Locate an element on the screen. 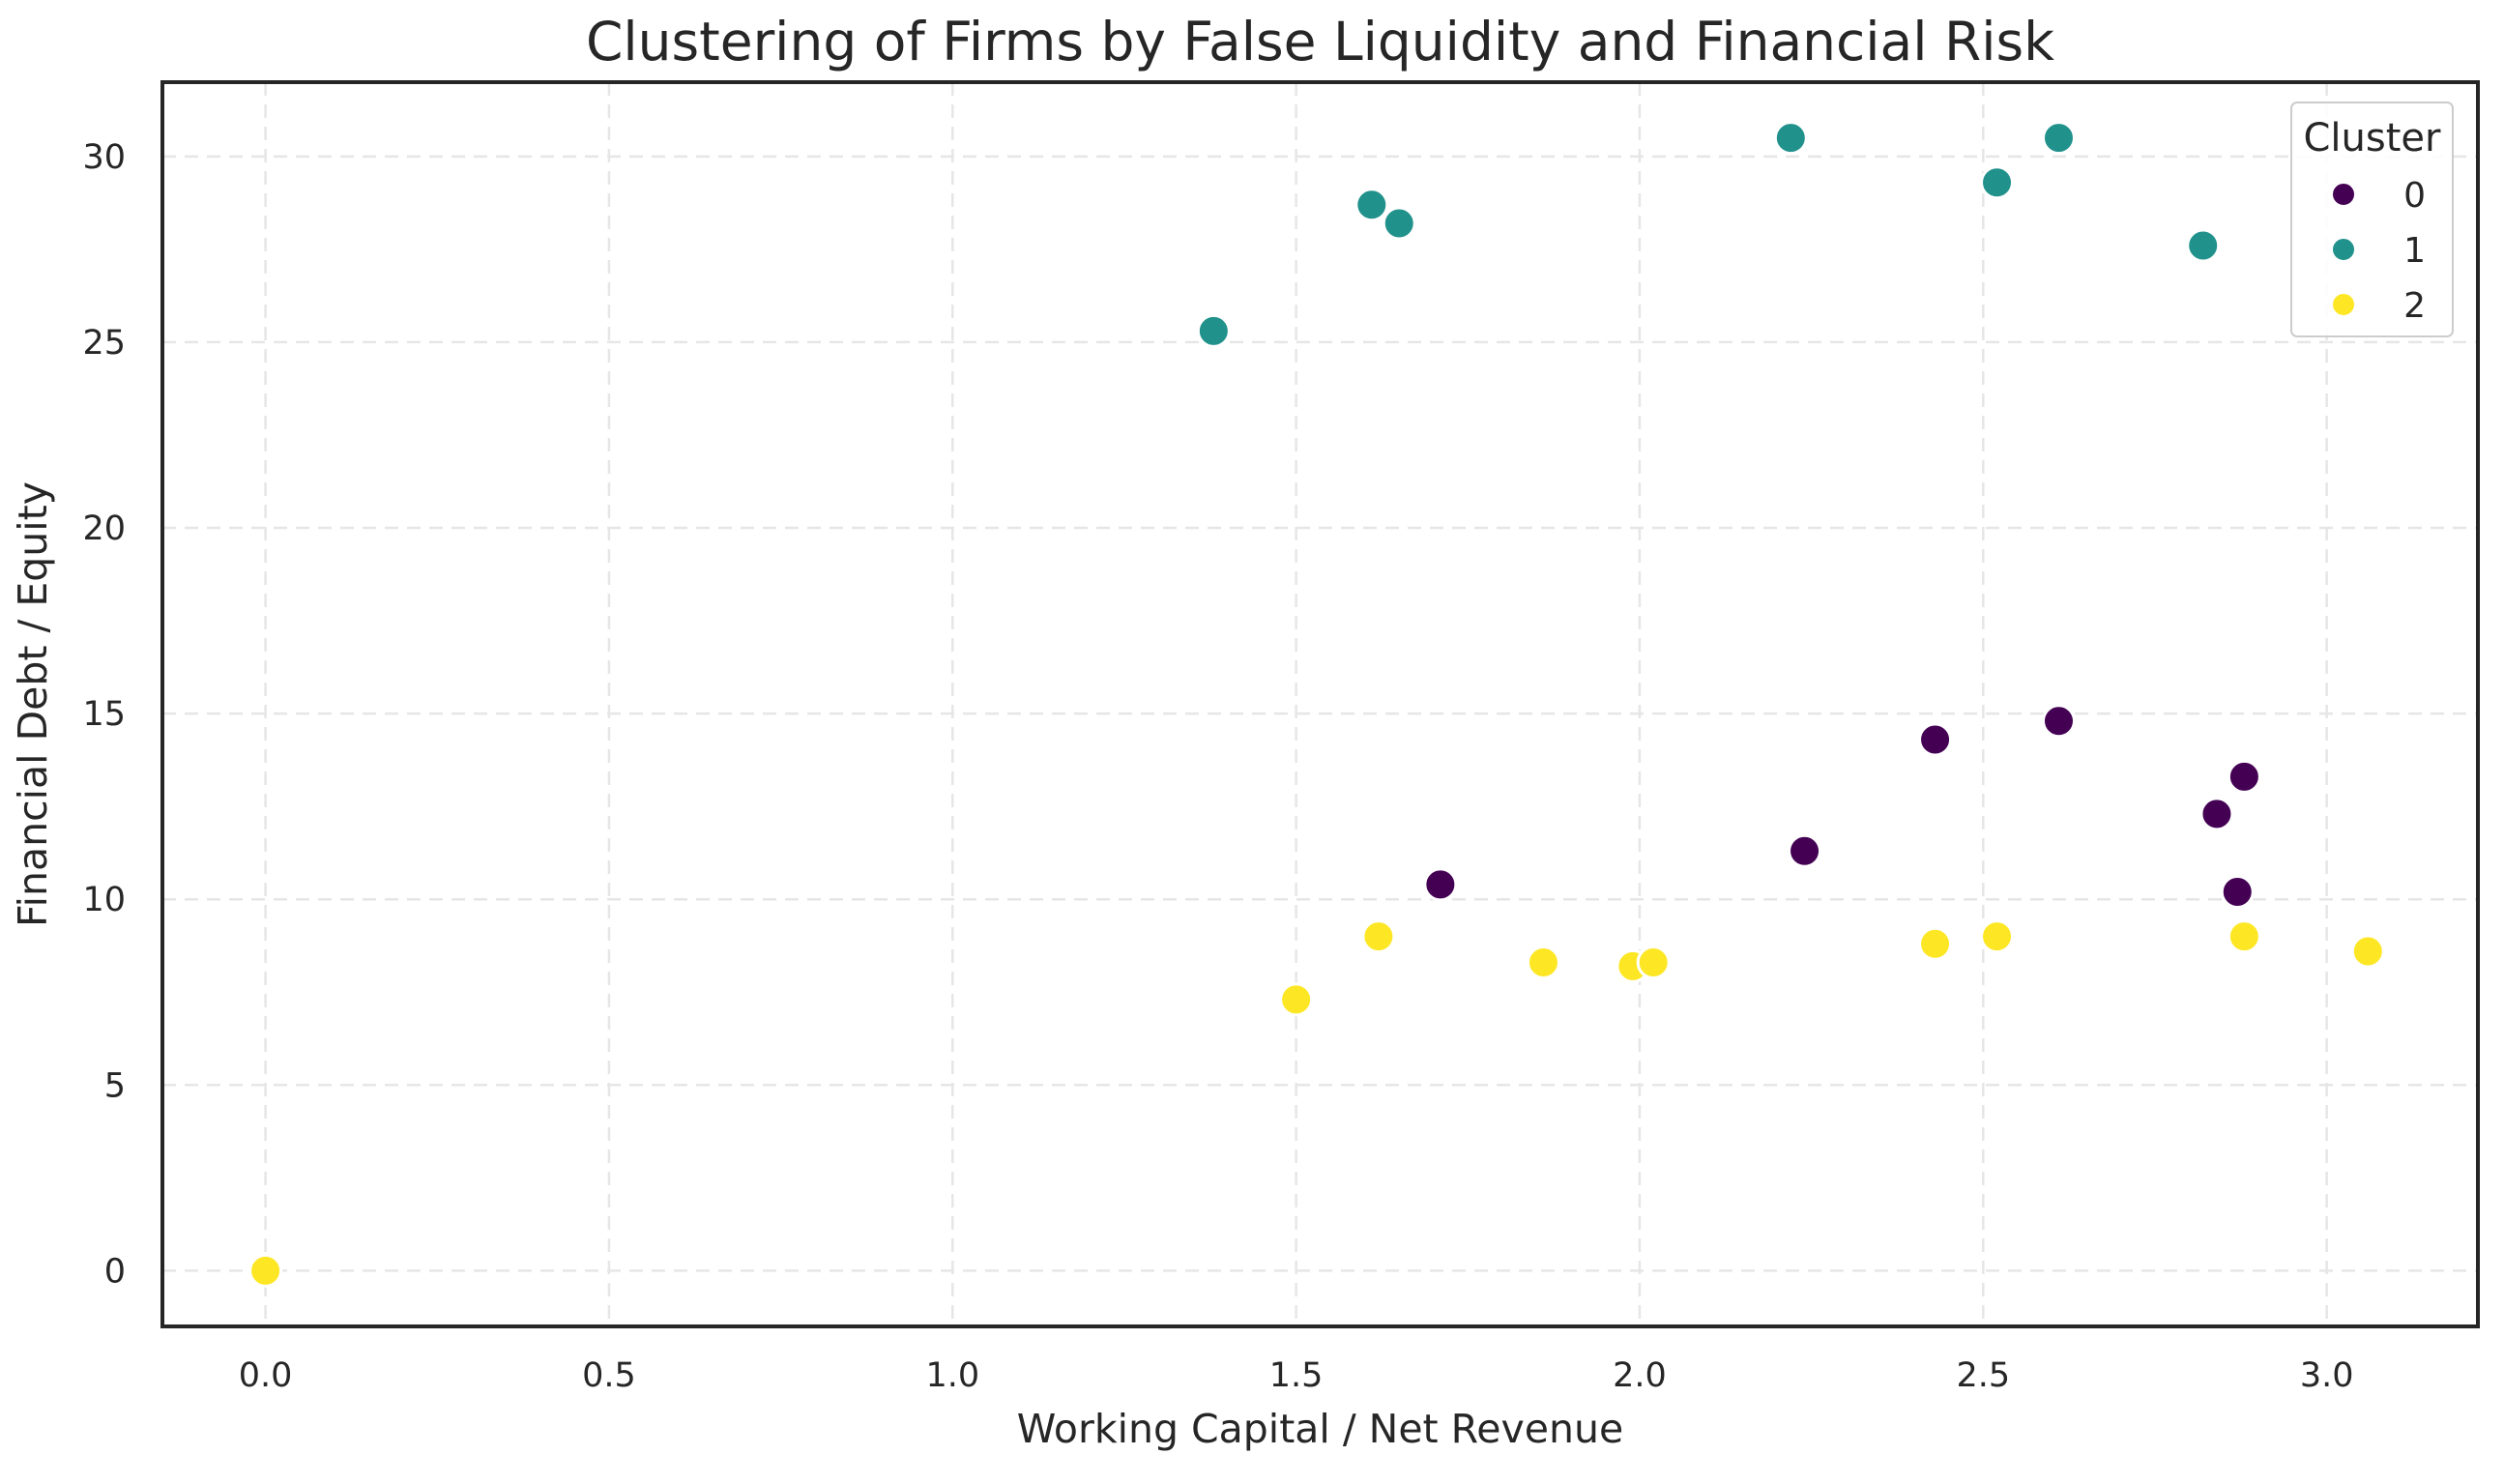  x-tick-label: 2.0 is located at coordinates (1640, 1375).